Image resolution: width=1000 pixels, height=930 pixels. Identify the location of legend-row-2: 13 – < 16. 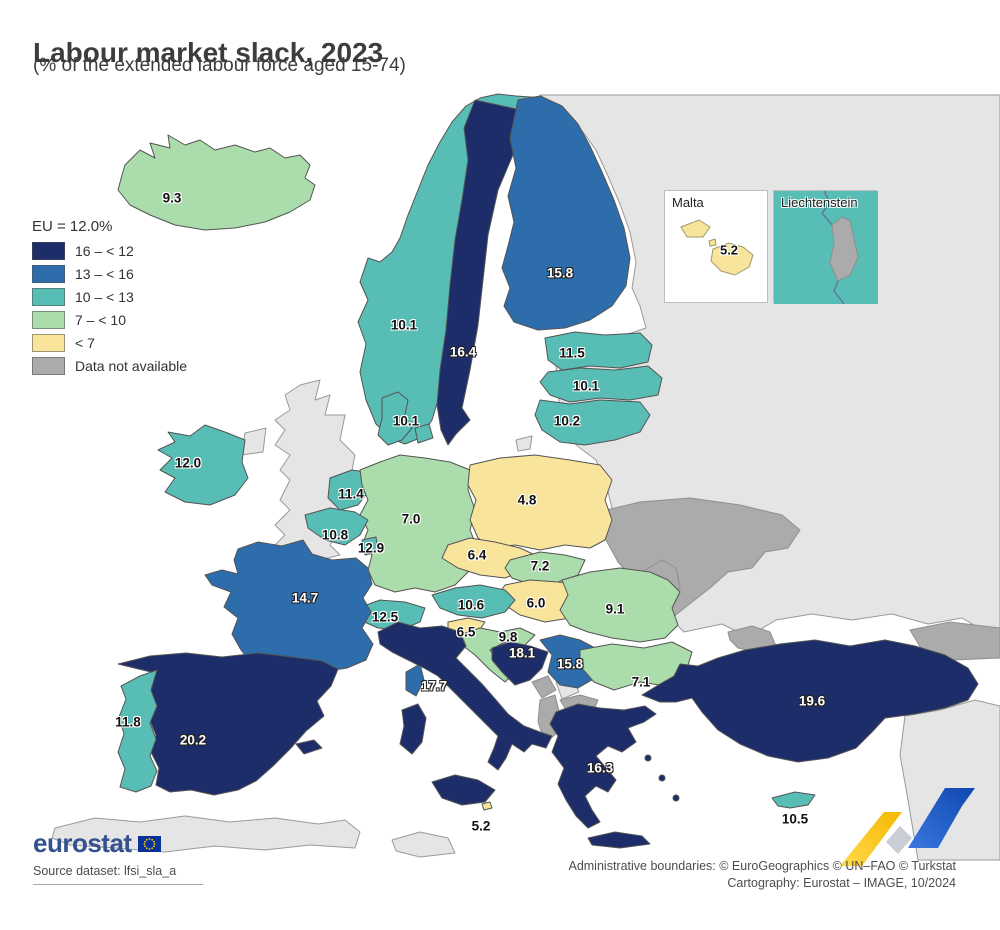
(109, 274).